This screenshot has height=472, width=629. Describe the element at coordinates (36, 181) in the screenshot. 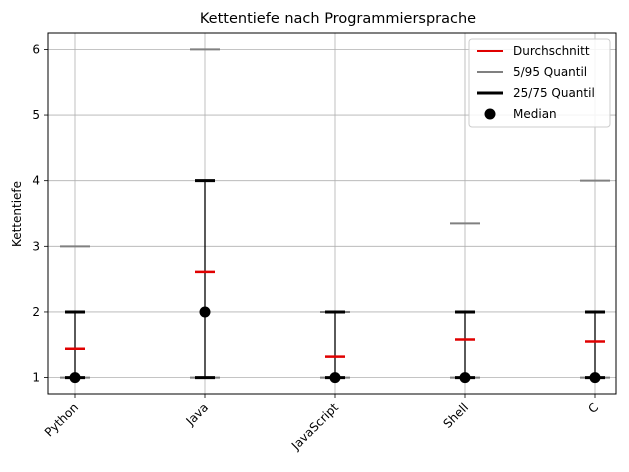

I see `y-tick-label: 4` at that location.